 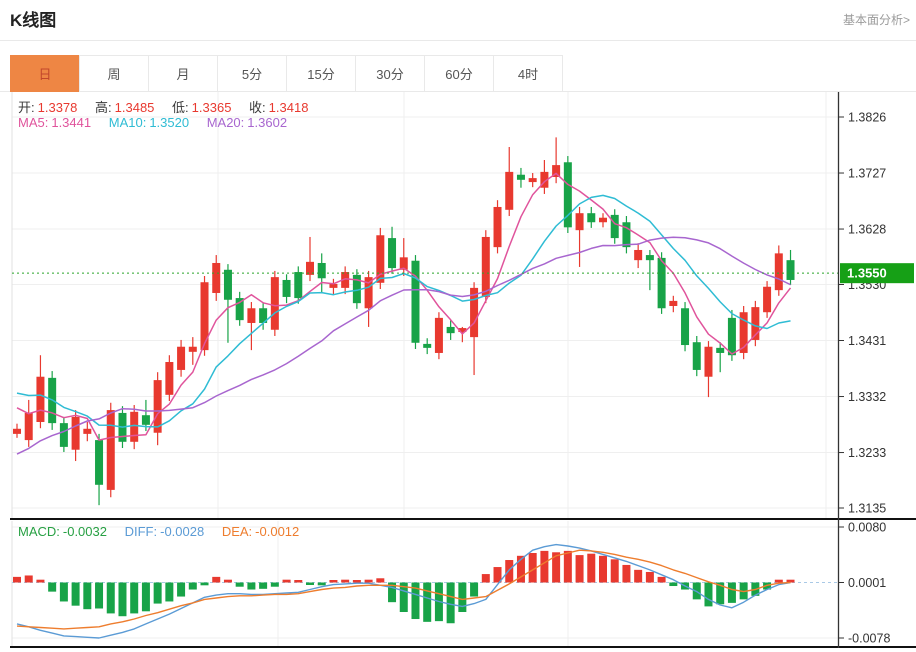 What do you see at coordinates (124, 107) in the screenshot?
I see `high-readout: 高: 1.3485` at bounding box center [124, 107].